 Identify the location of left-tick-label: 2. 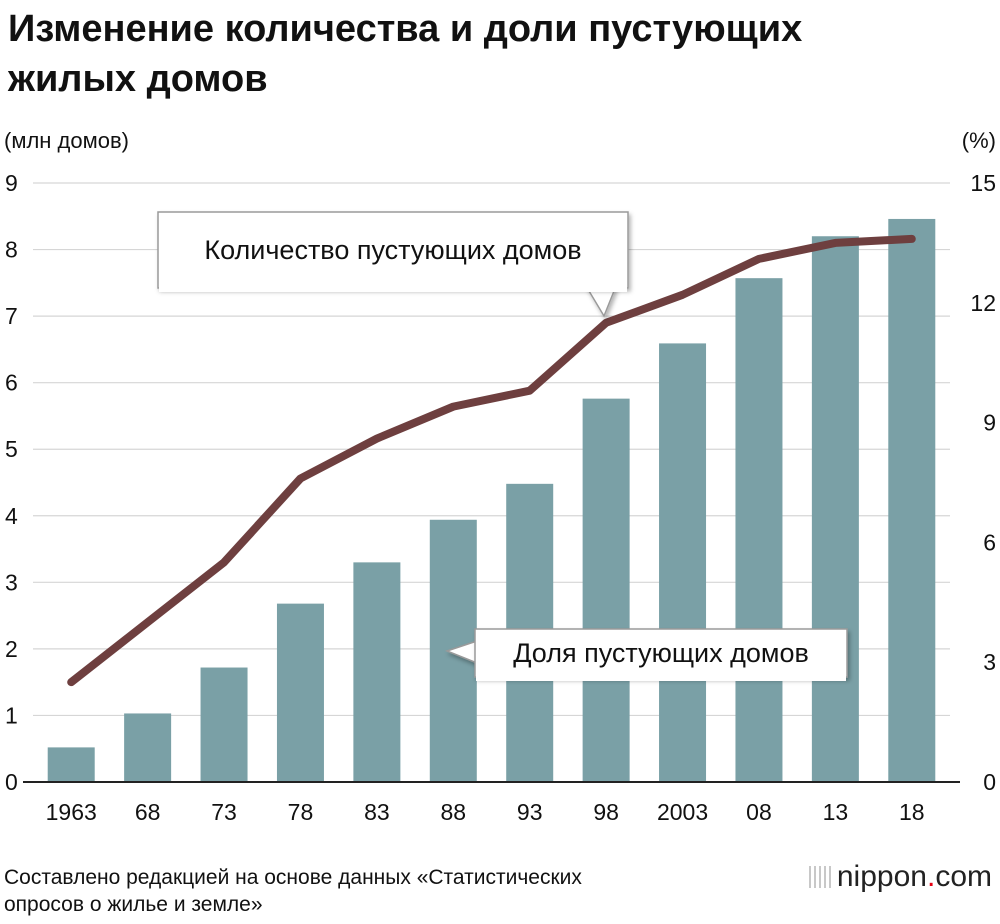
(11, 649).